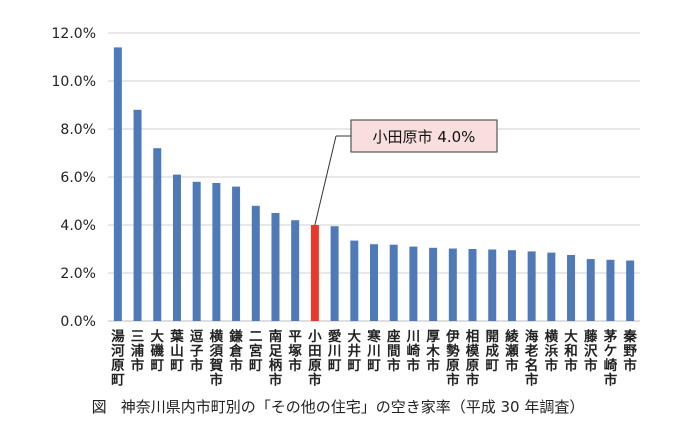 The height and width of the screenshot is (430, 676). What do you see at coordinates (373, 351) in the screenshot?
I see `x-tick-label: 寒川町` at bounding box center [373, 351].